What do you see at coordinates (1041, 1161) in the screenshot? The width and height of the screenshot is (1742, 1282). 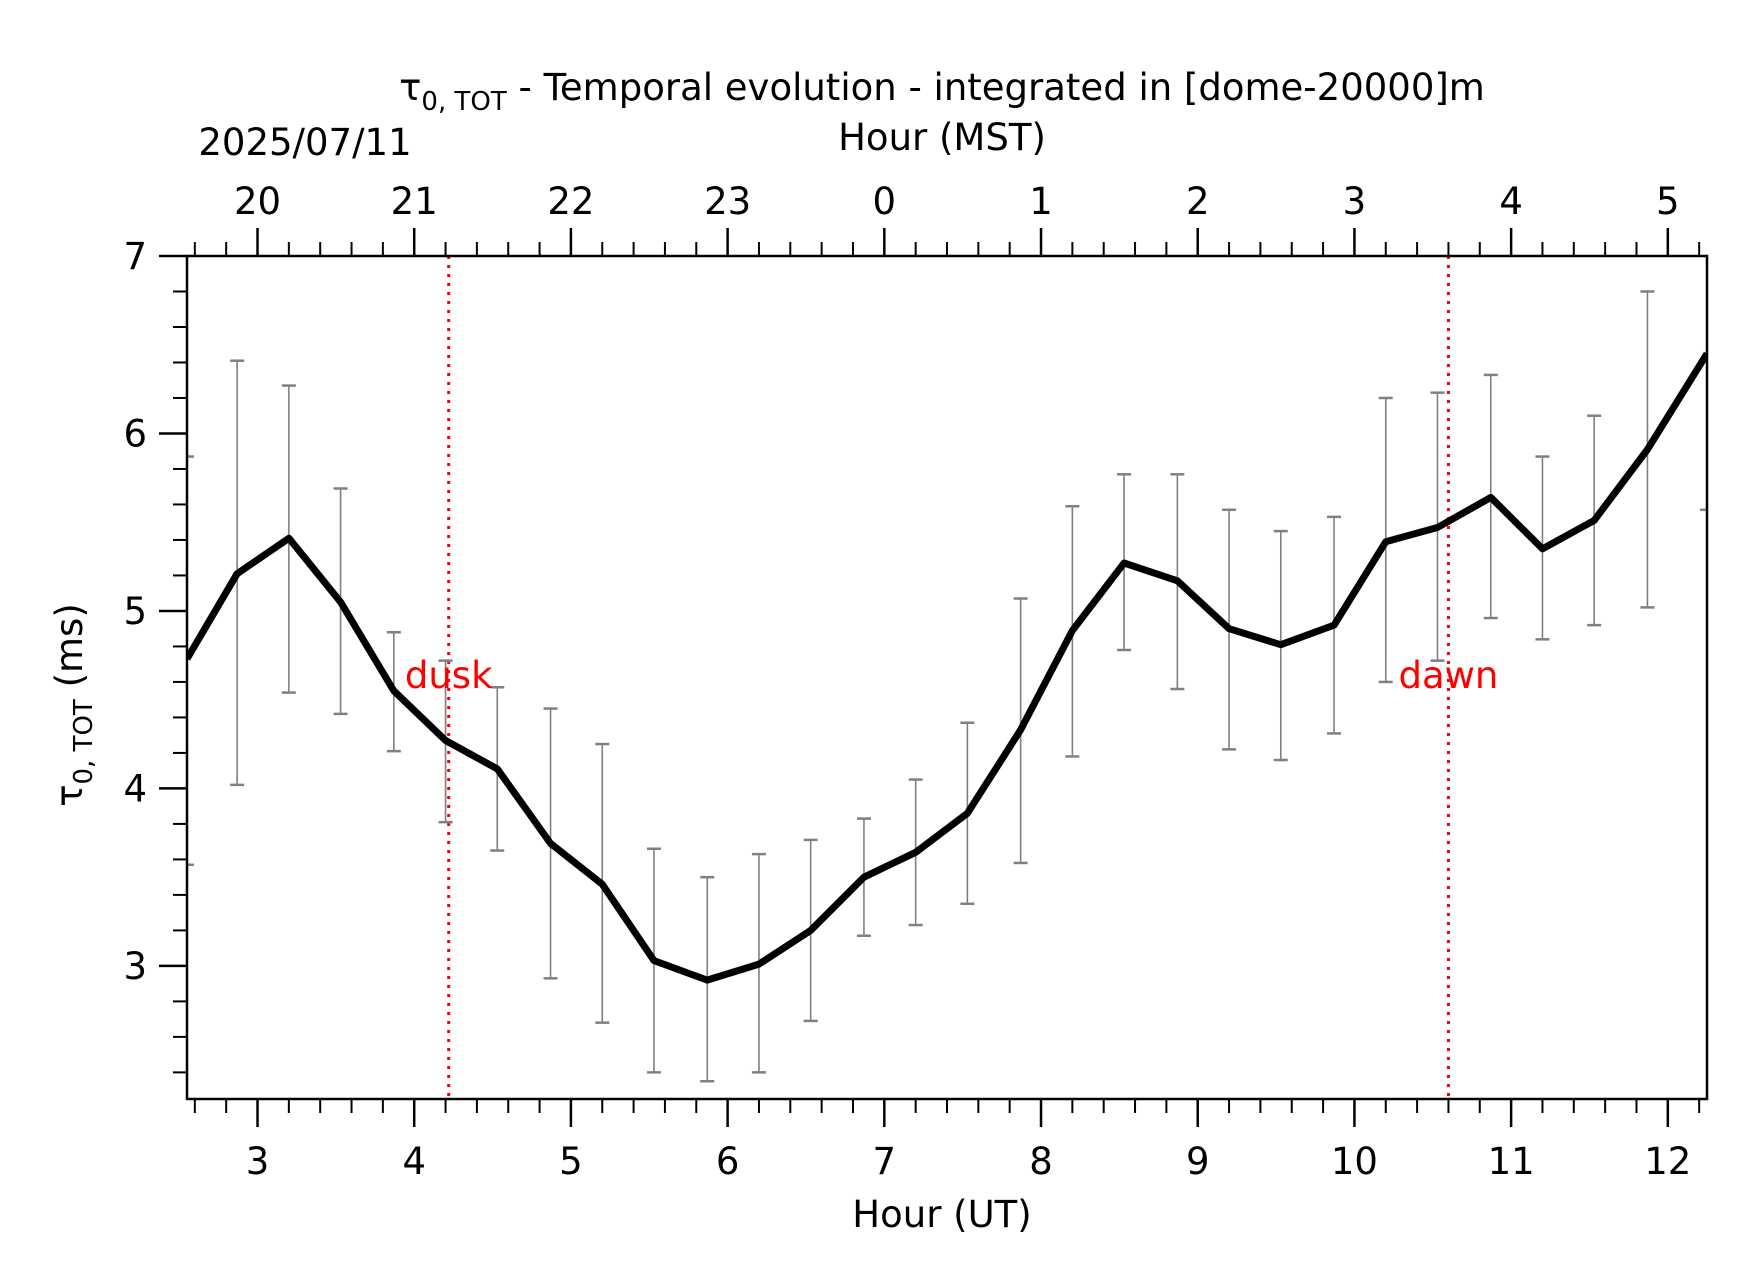 I see `x-tick-label-bottom: 8` at bounding box center [1041, 1161].